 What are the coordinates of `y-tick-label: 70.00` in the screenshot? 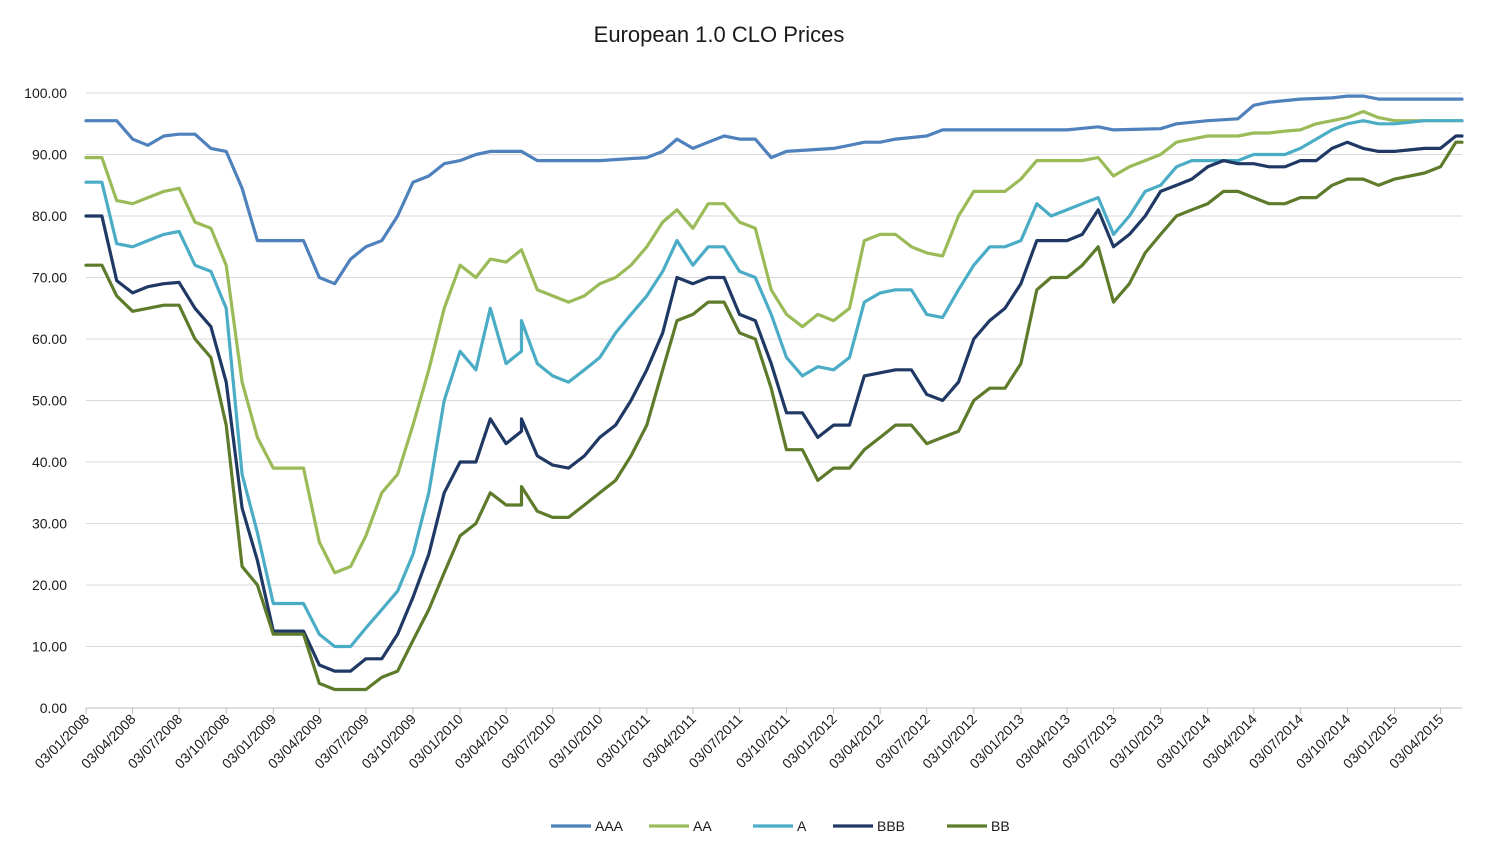 It's located at (49, 278).